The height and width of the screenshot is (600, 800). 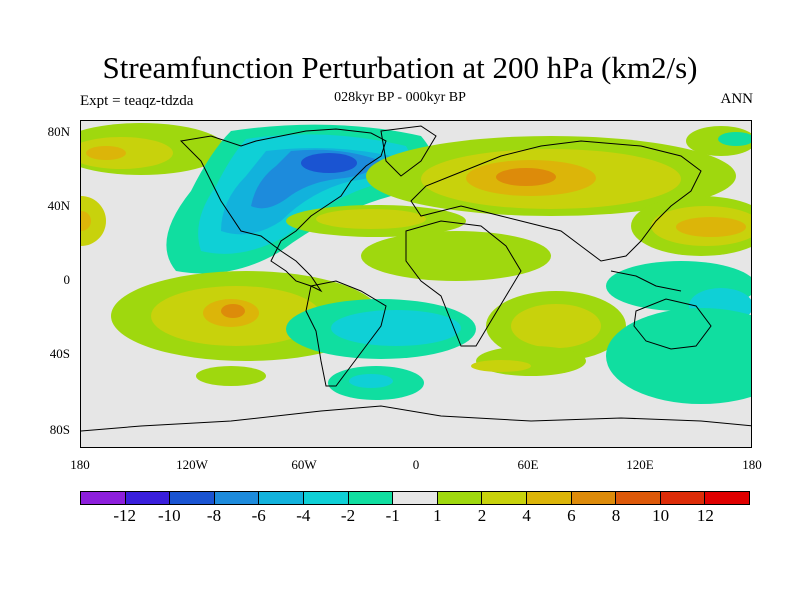 I want to click on colorbar-label: 2, so click(x=482, y=515).